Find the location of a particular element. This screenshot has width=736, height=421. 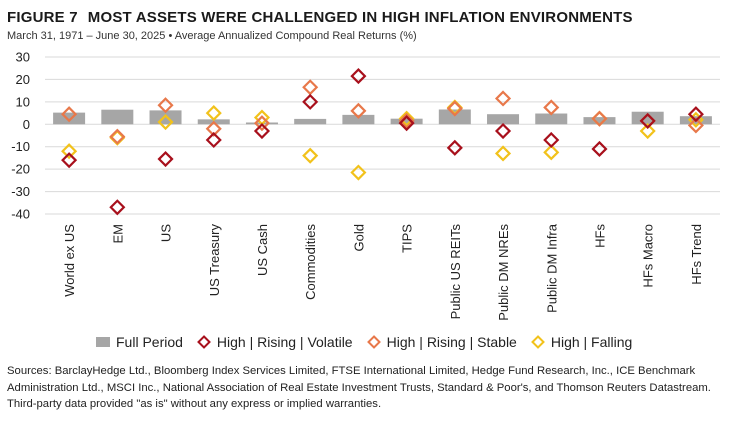

legend-swatch-bar is located at coordinates (103, 342).